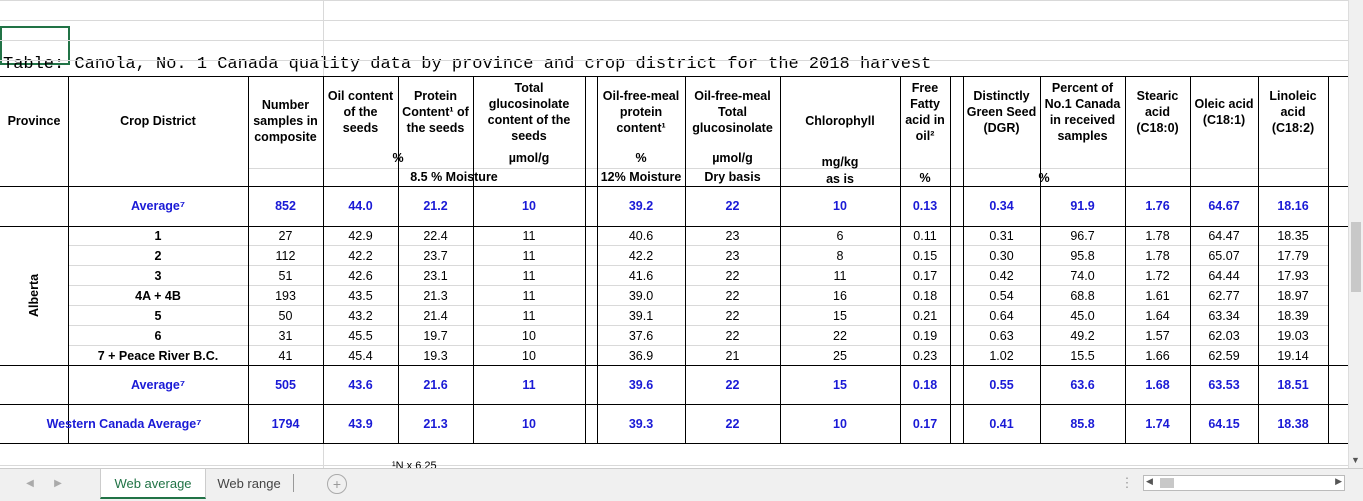 This screenshot has height=501, width=1363. What do you see at coordinates (1157, 236) in the screenshot?
I see `value-cell: 1.78` at bounding box center [1157, 236].